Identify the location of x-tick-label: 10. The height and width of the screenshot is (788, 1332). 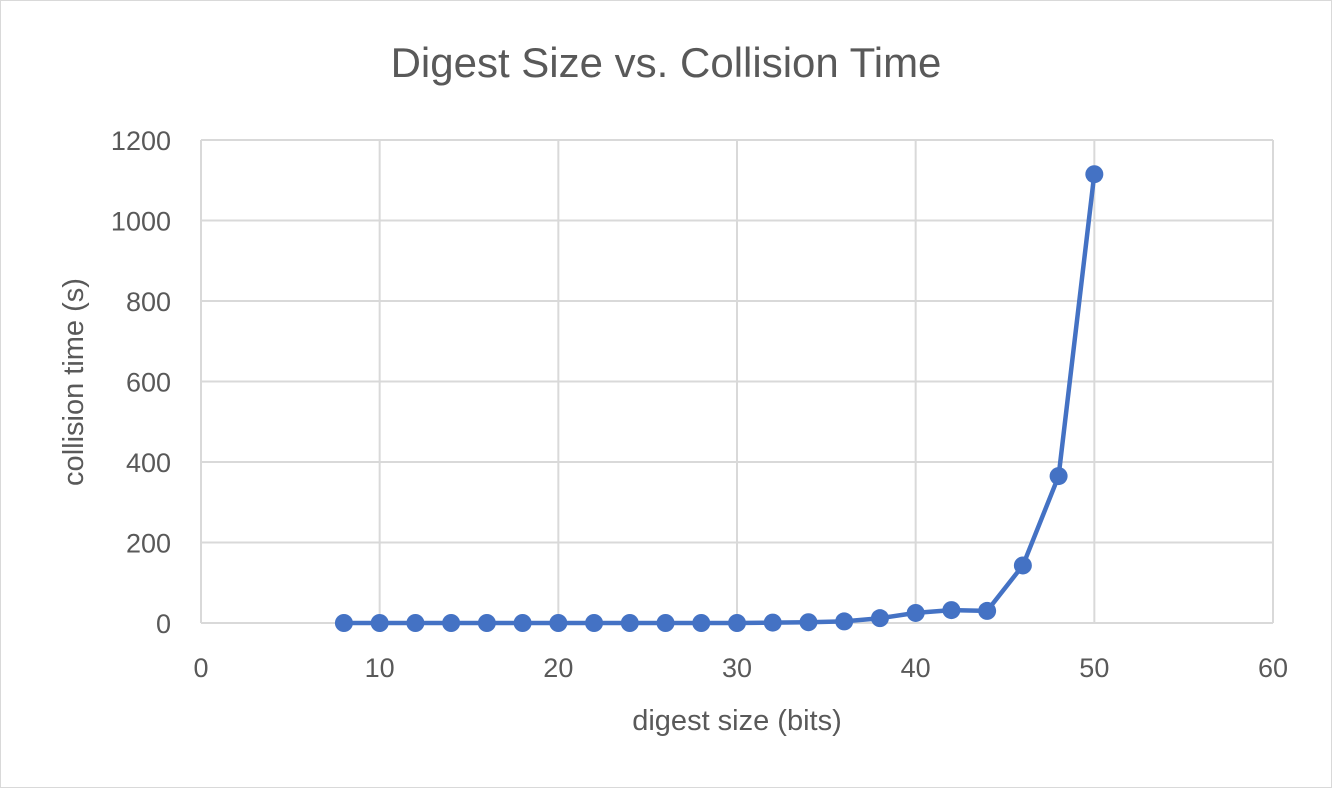
(380, 668).